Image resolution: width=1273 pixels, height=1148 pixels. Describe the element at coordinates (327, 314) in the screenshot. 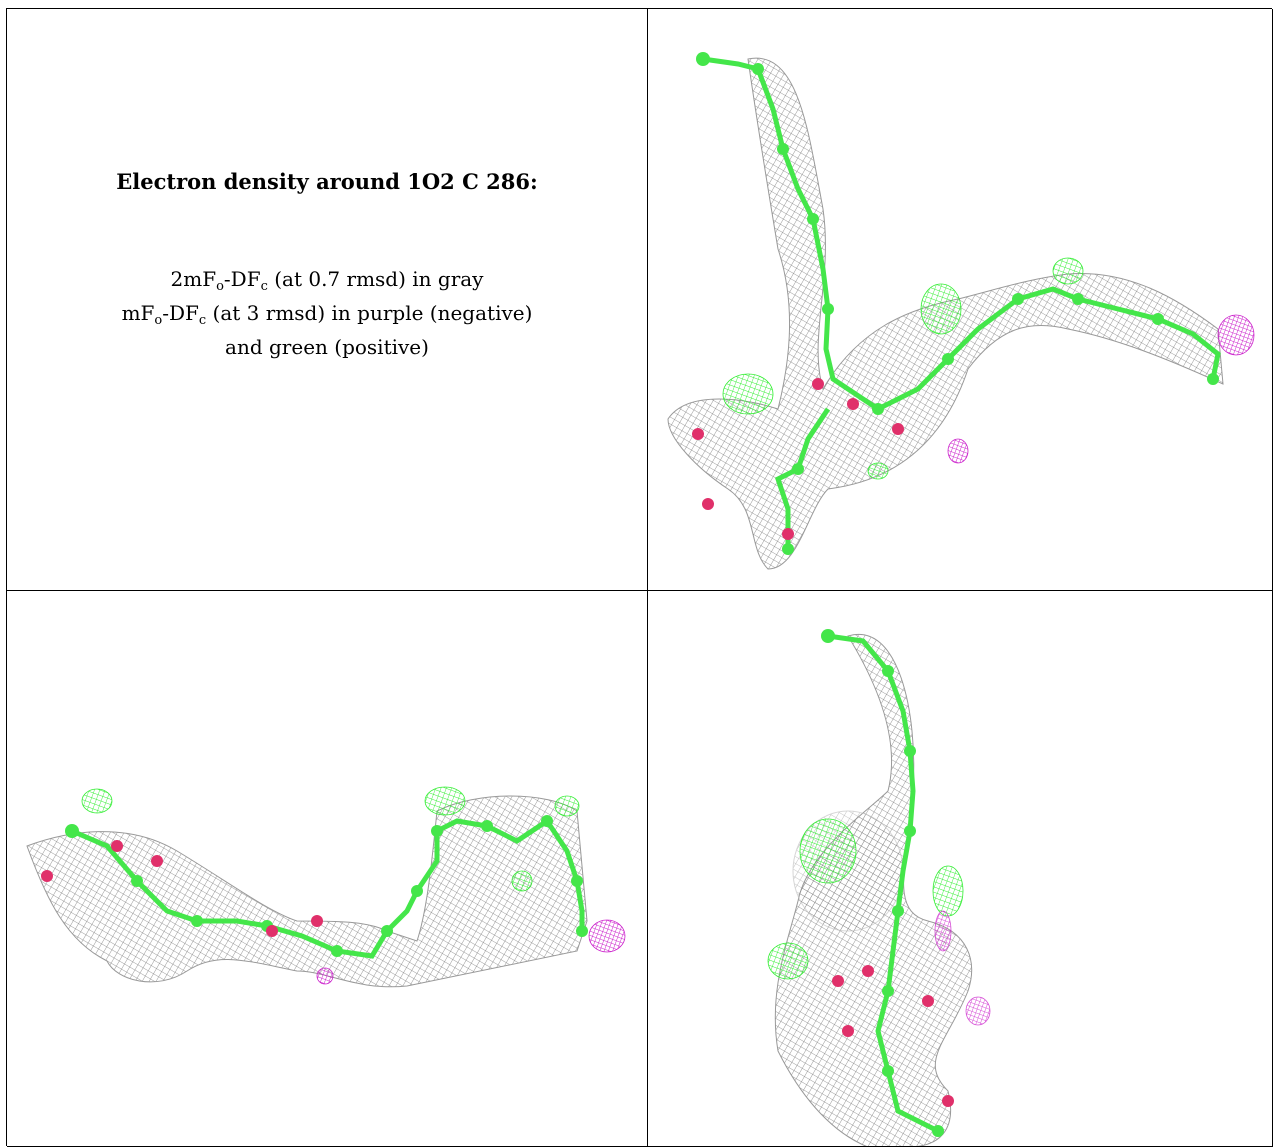

I see `caption-line-2: mFo-DFc (at 3 rmsd) in purple (negative)` at that location.